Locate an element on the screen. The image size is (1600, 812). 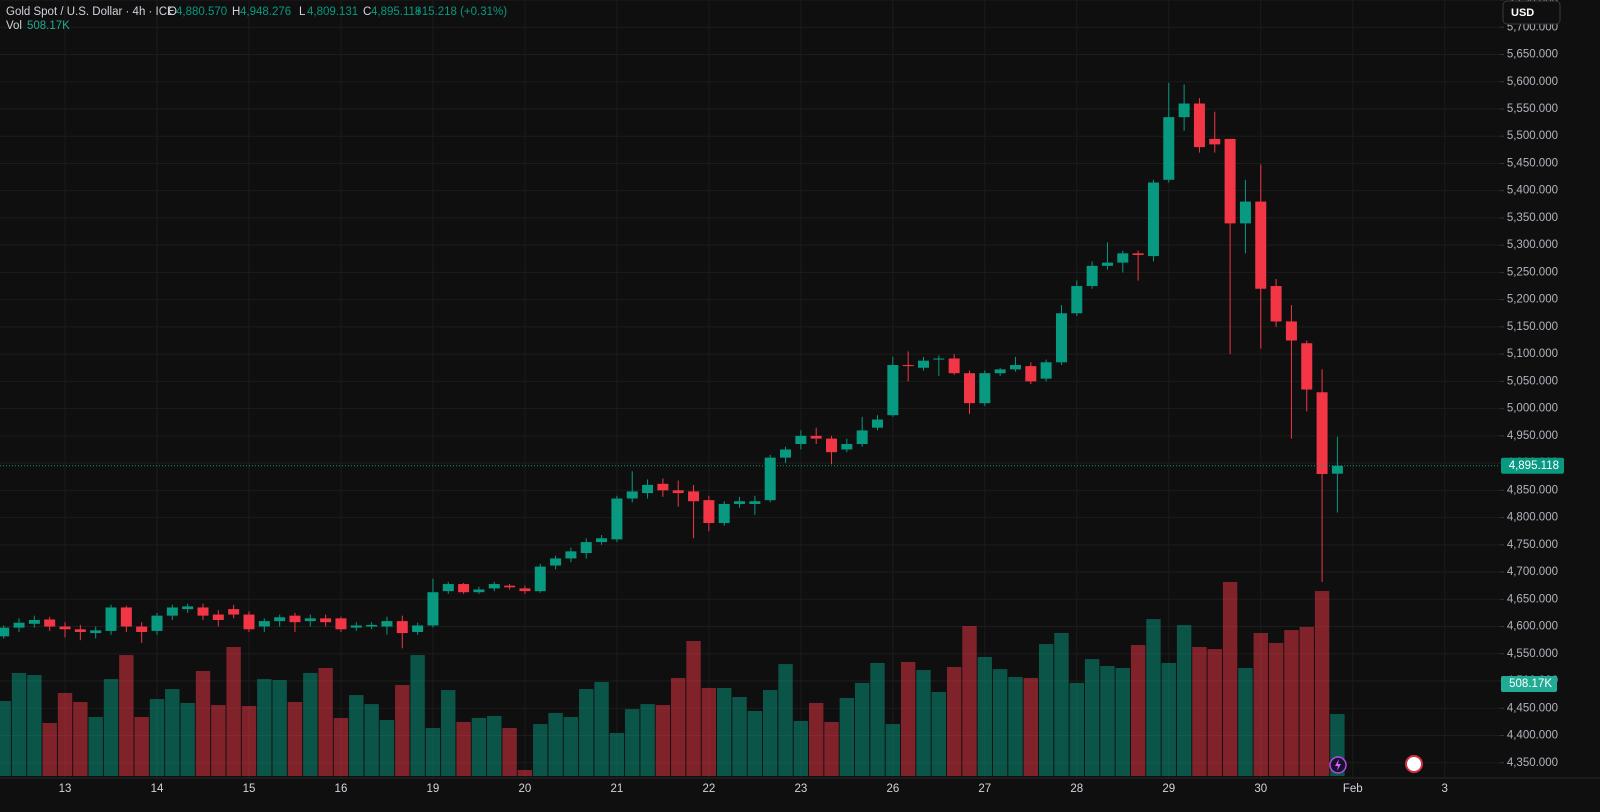
y-tick-label: 4,700.000 is located at coordinates (1532, 572).